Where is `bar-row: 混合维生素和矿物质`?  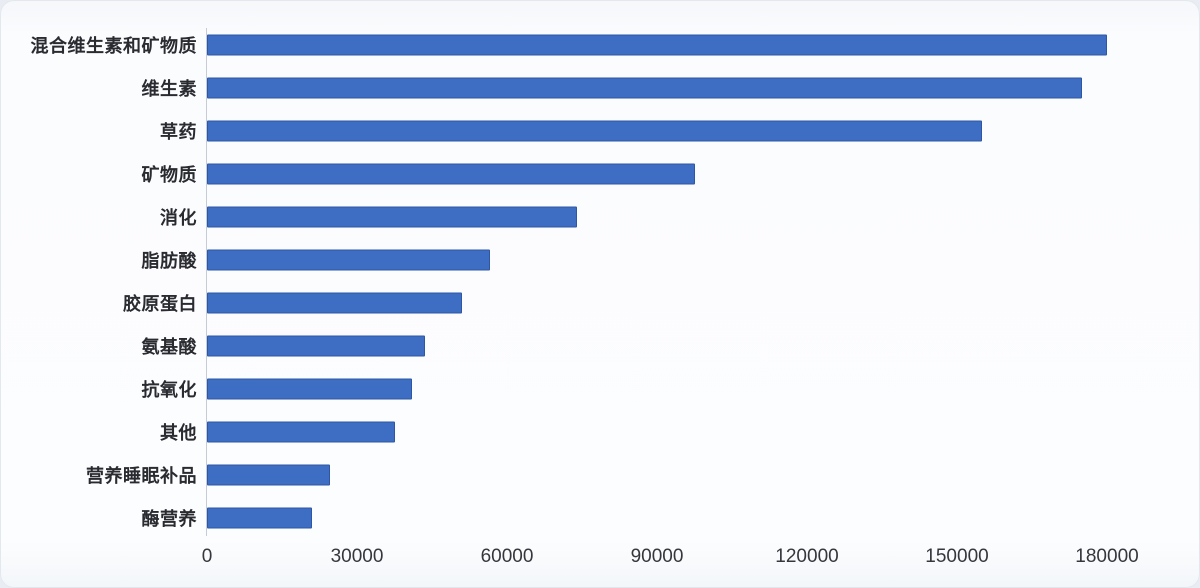 bar-row: 混合维生素和矿物质 is located at coordinates (600, 44).